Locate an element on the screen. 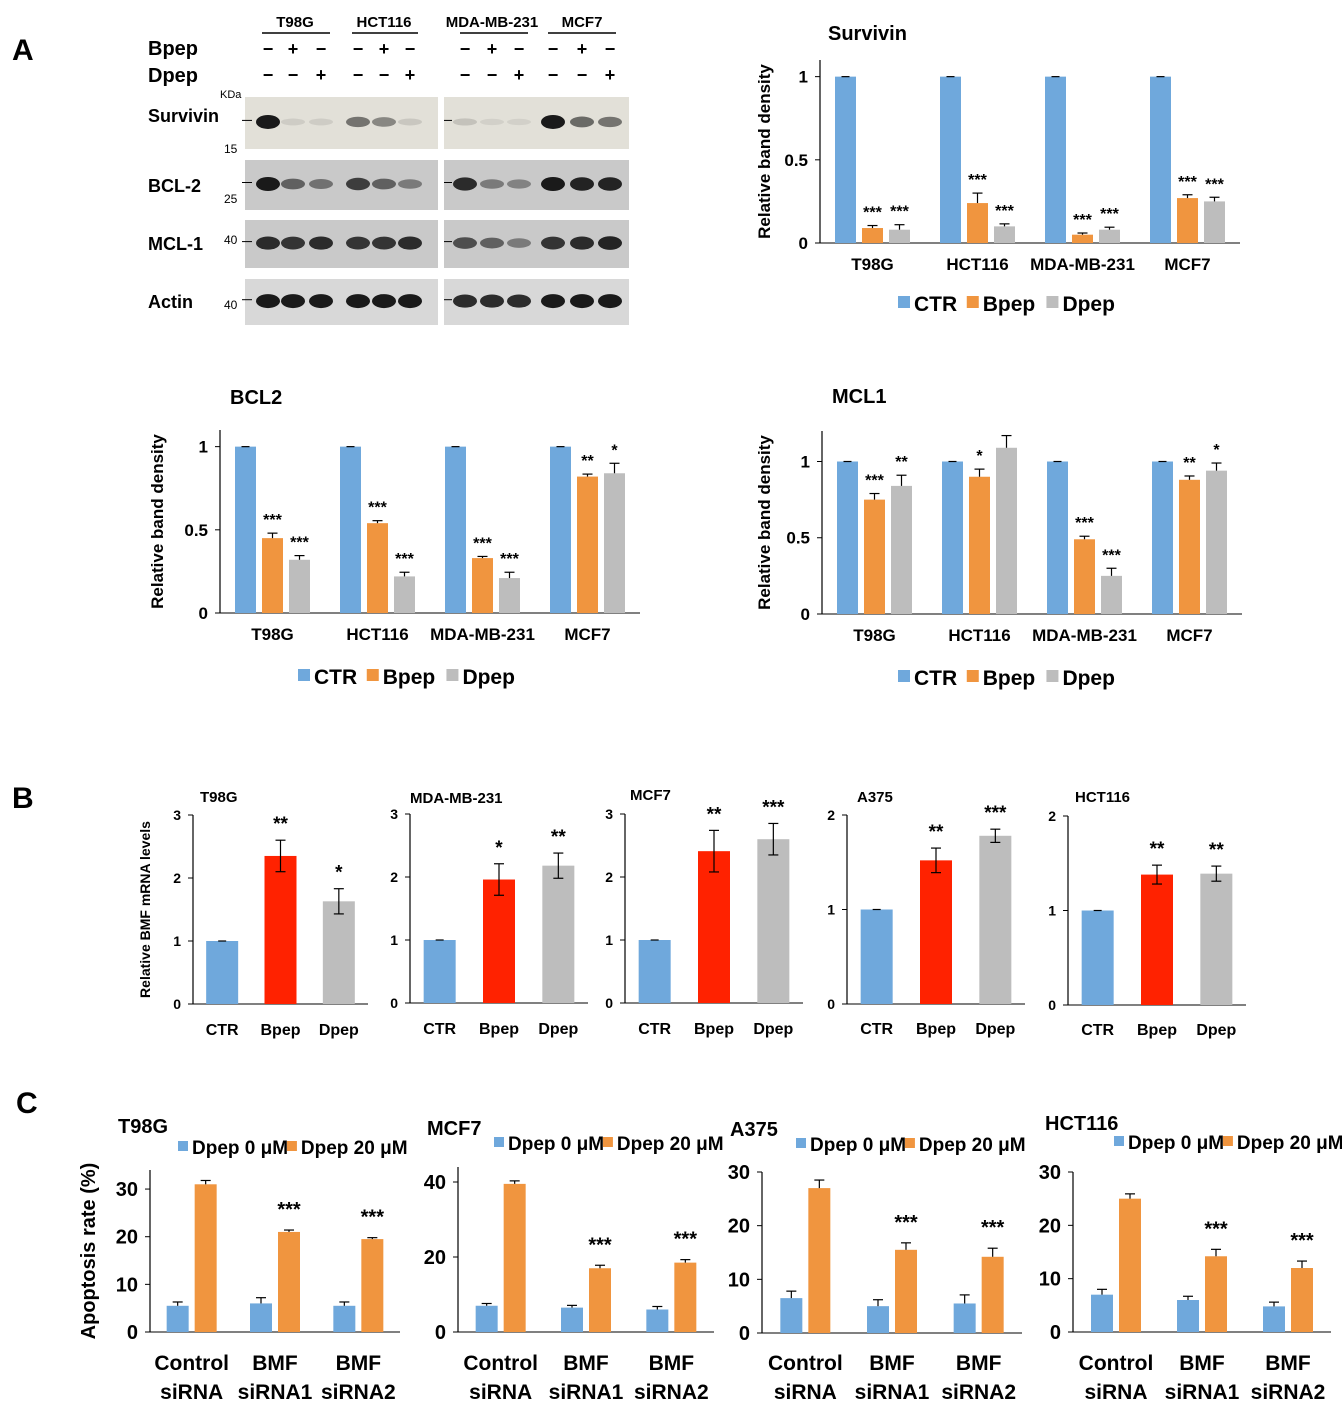  chart-title: Survivin is located at coordinates (867, 34).